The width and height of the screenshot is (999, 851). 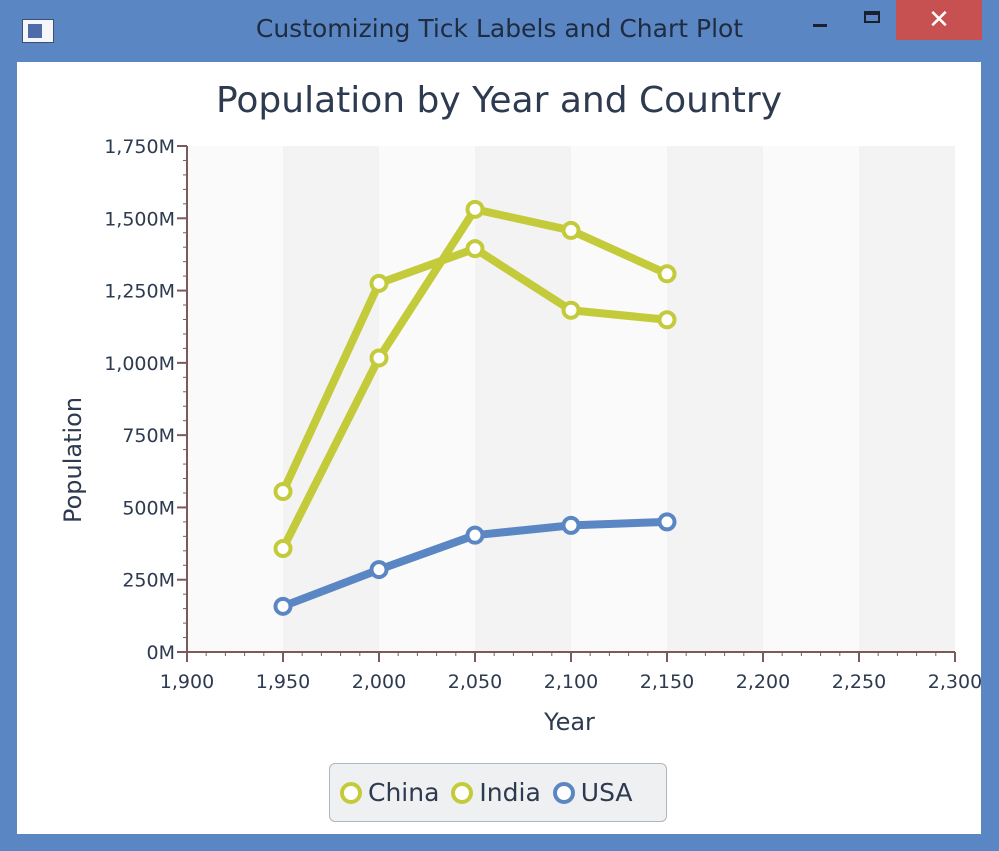 What do you see at coordinates (510, 792) in the screenshot?
I see `legend-india-label: India` at bounding box center [510, 792].